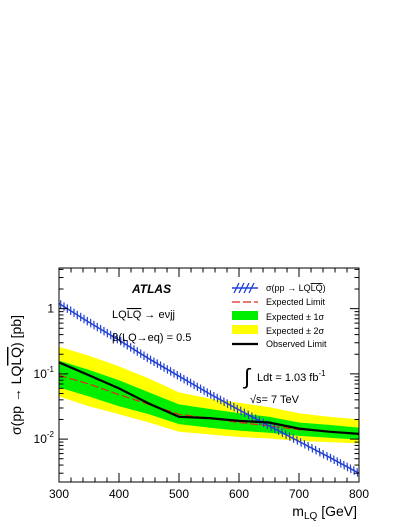 Image resolution: width=407 pixels, height=527 pixels. Describe the element at coordinates (119, 494) in the screenshot. I see `x-tick-label: 400` at that location.